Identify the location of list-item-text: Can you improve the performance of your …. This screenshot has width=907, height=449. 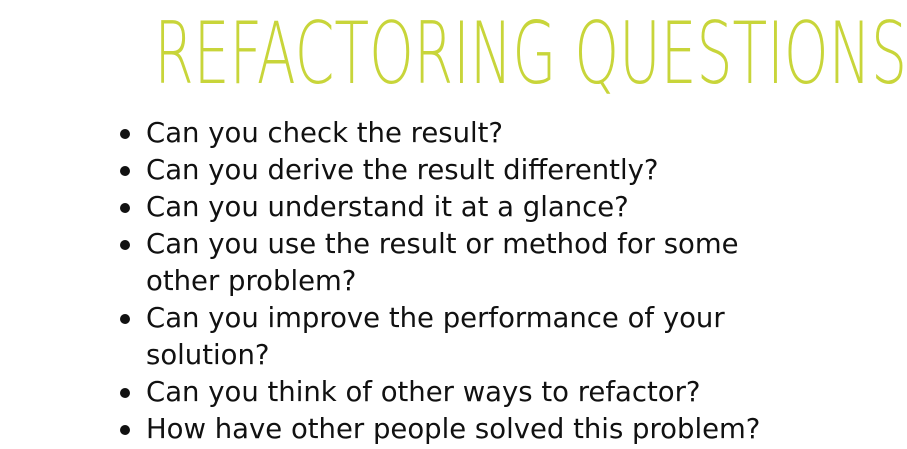
(435, 336).